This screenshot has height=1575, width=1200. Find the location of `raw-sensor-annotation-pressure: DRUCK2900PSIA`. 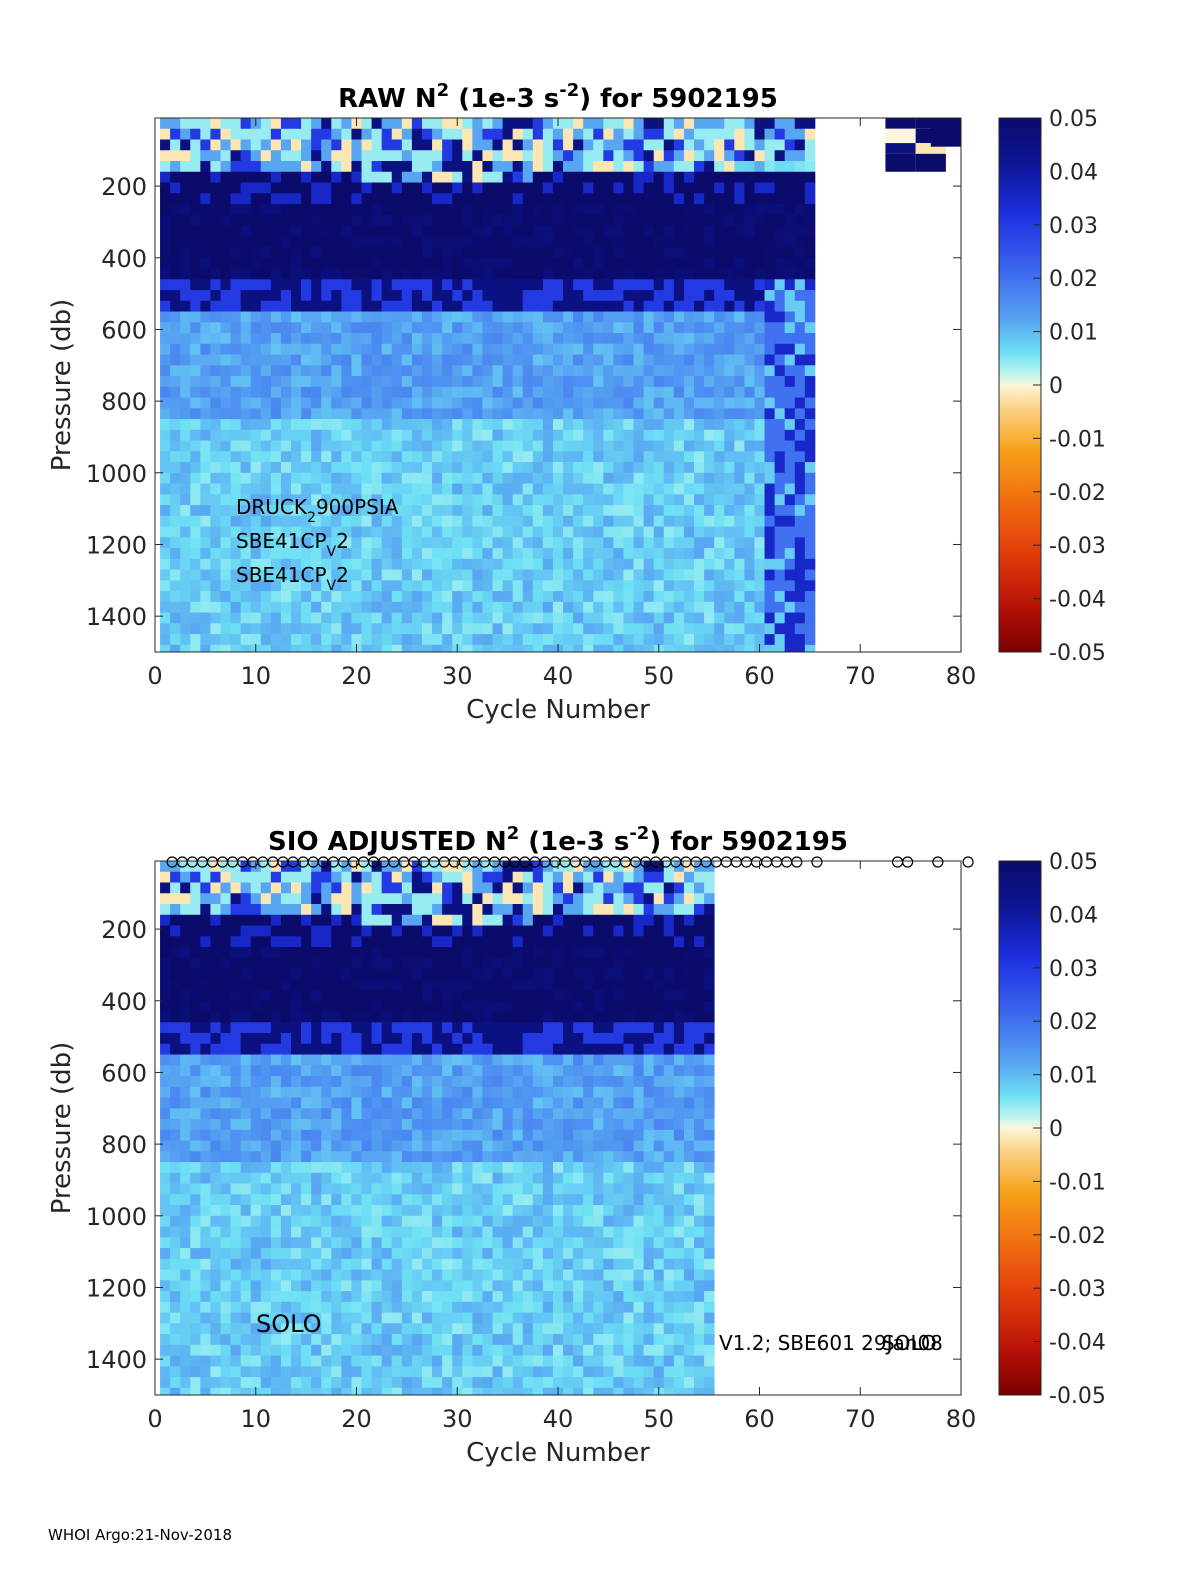

raw-sensor-annotation-pressure: DRUCK2900PSIA is located at coordinates (317, 510).